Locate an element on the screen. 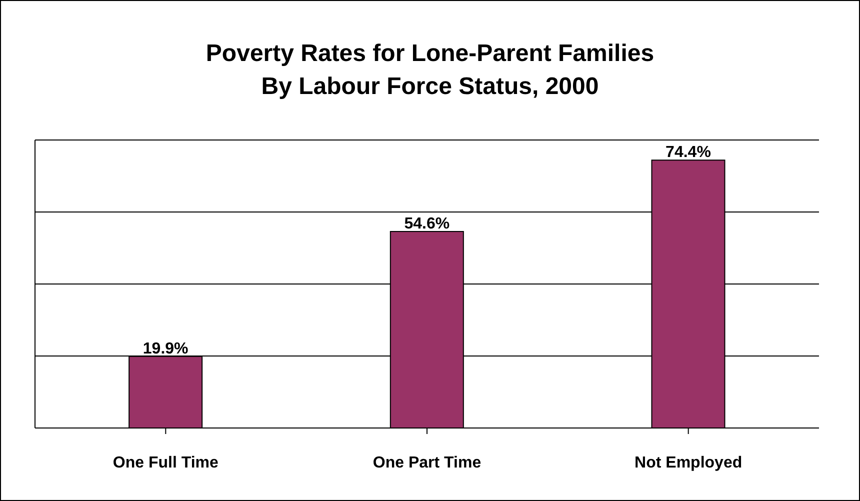 Image resolution: width=860 pixels, height=501 pixels. data-label: 74.4% is located at coordinates (688, 153).